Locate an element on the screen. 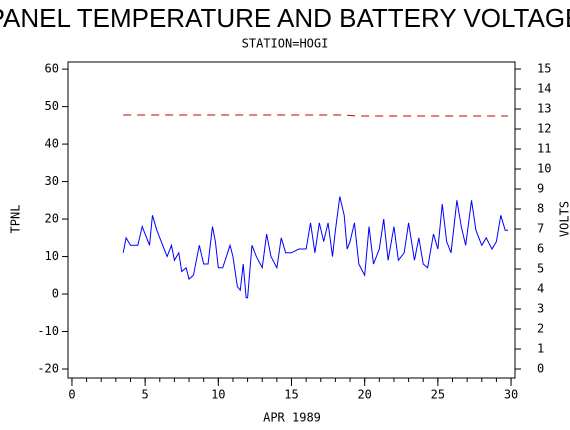  chart-subtitle: STATION=HOGI is located at coordinates (285, 44).